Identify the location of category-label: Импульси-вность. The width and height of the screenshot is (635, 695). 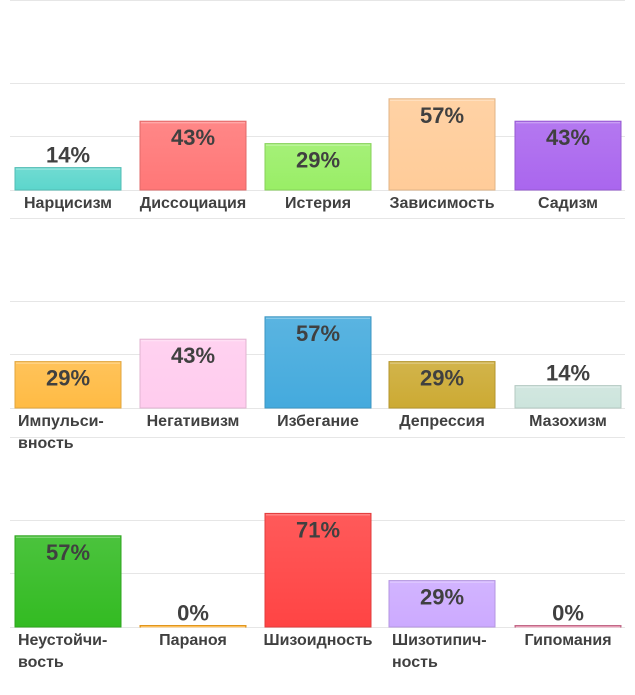
(61, 432).